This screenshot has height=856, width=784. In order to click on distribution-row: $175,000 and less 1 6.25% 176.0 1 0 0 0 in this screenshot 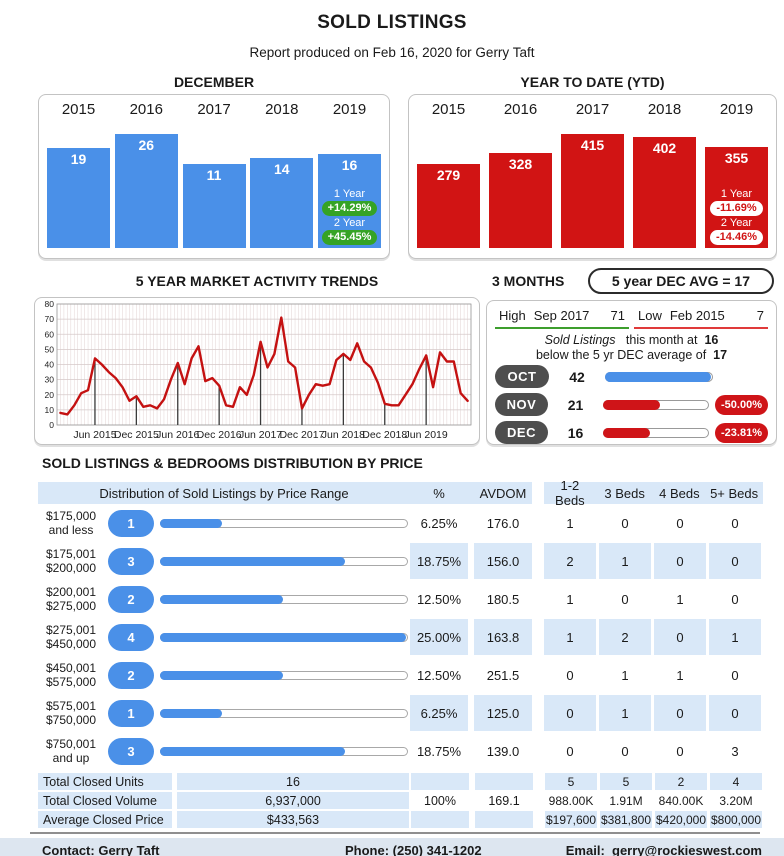, I will do `click(411, 523)`.